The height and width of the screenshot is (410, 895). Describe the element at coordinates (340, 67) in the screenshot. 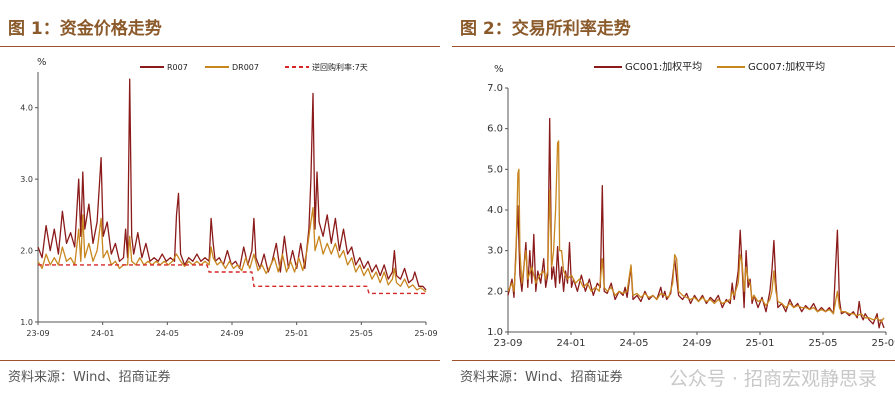

I see `legend-label-2: 逆回购利率:7天` at that location.